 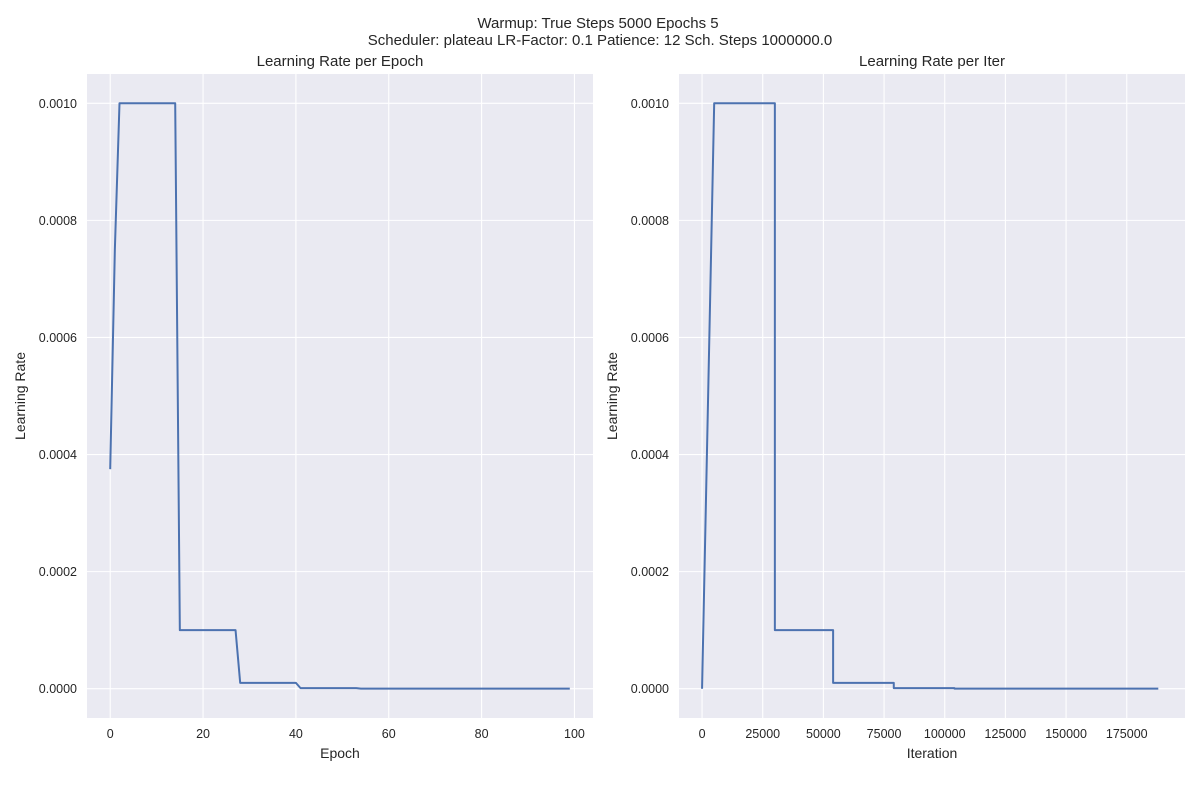 I want to click on x-tick-label: 20, so click(x=203, y=734).